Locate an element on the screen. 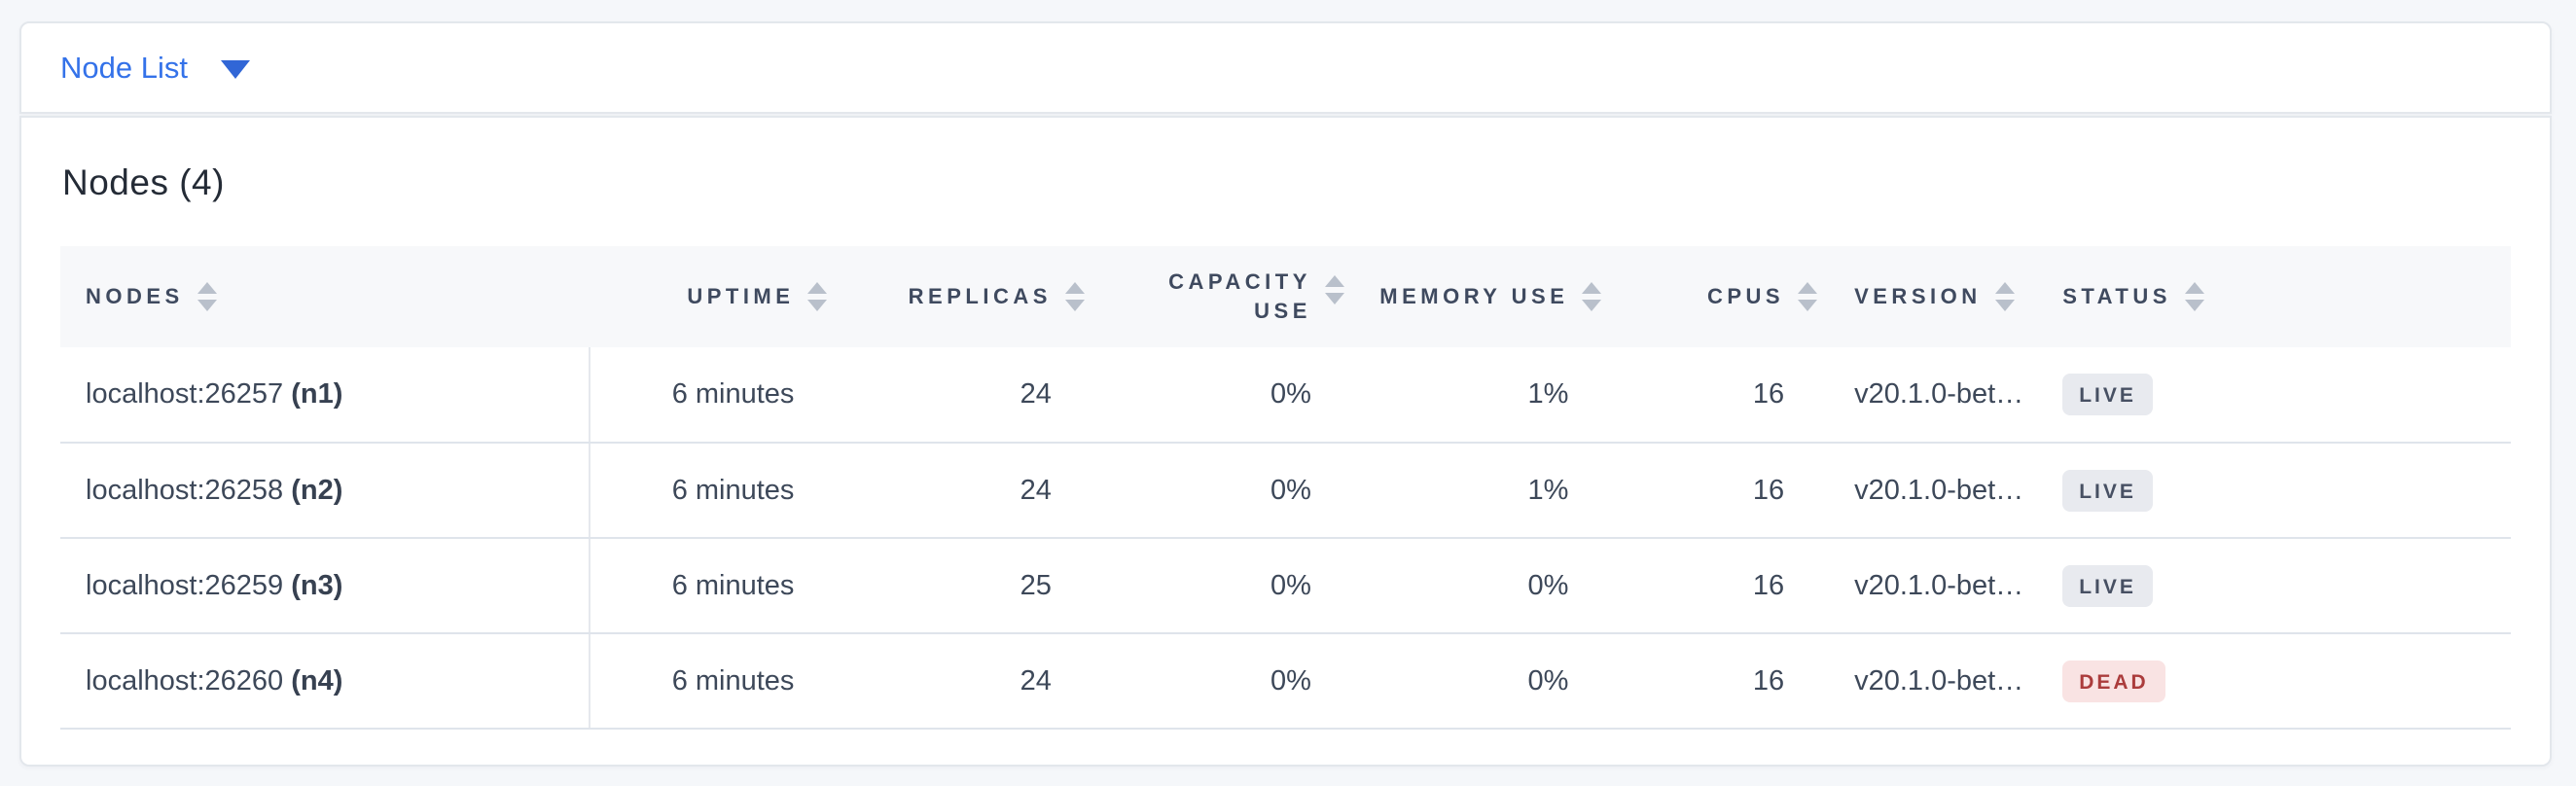  node-address: localhost:26258 is located at coordinates (189, 490).